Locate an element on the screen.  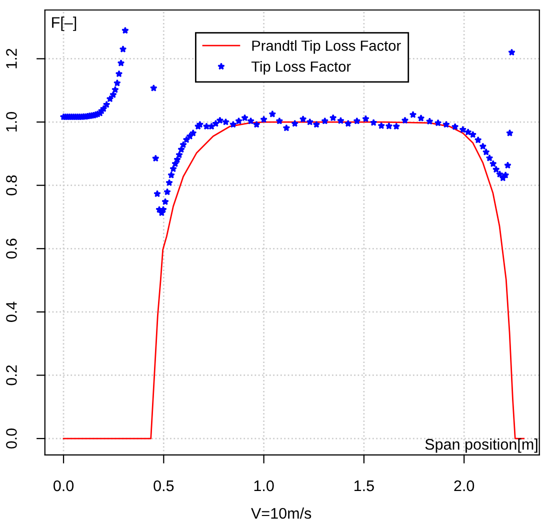
legend-label: Prandtl Tip Loss Factor is located at coordinates (326, 47).